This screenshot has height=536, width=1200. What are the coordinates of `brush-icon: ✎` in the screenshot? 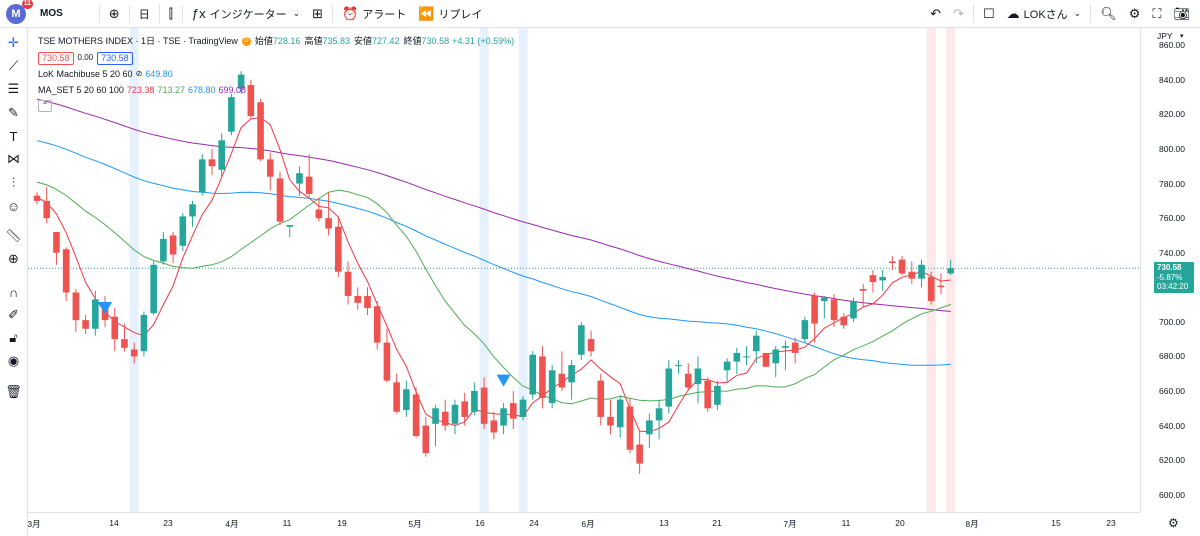 It's located at (13, 112).